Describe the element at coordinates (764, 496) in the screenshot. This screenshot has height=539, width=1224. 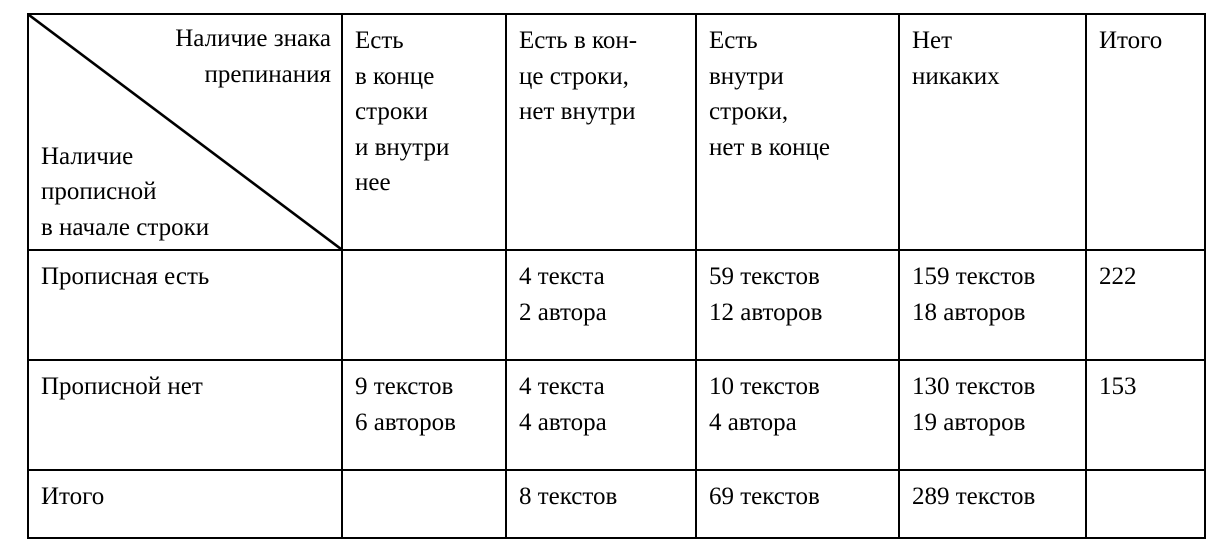
I see `cell-line: 69 текстов` at that location.